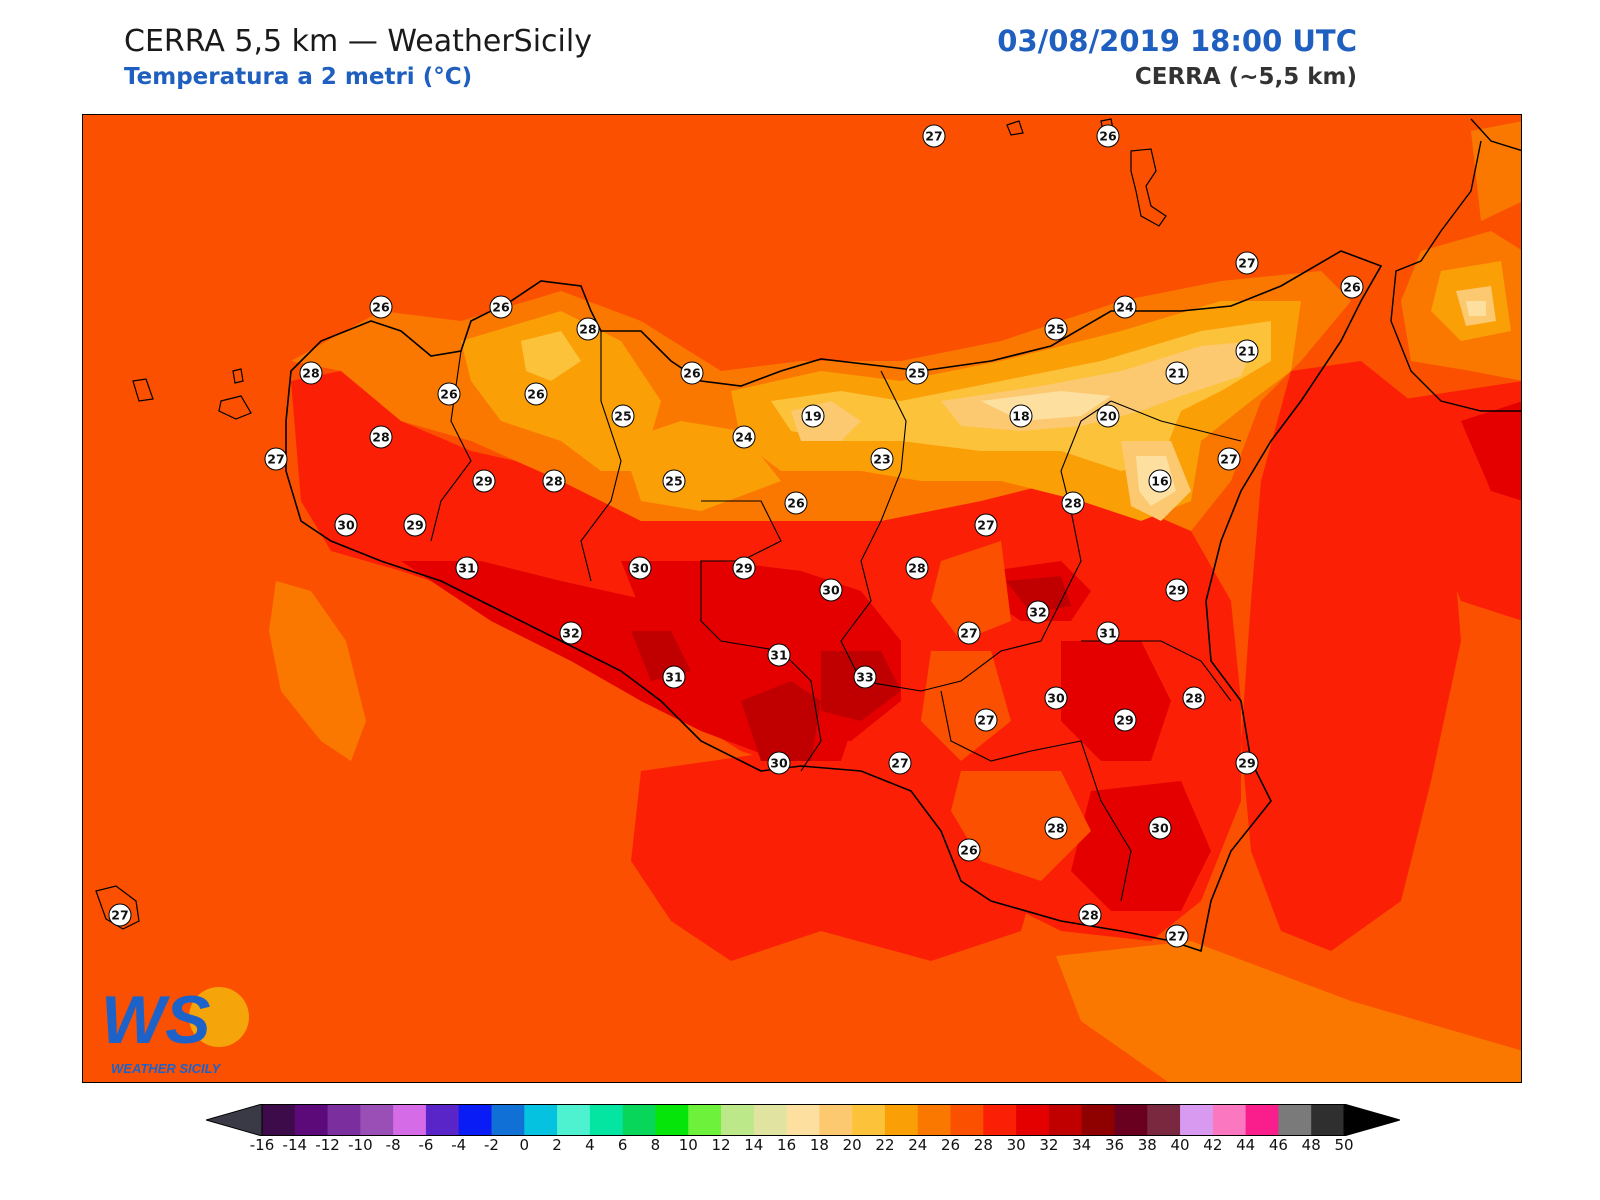  I want to click on station-marker: 18, so click(1021, 416).